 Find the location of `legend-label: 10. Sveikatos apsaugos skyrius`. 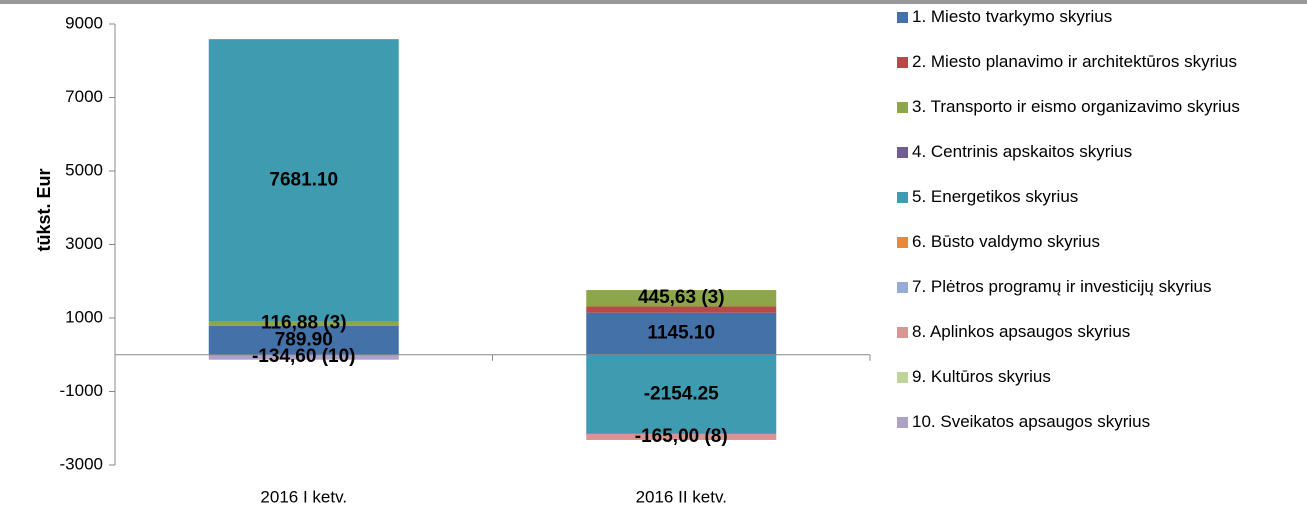

legend-label: 10. Sveikatos apsaugos skyrius is located at coordinates (1031, 421).